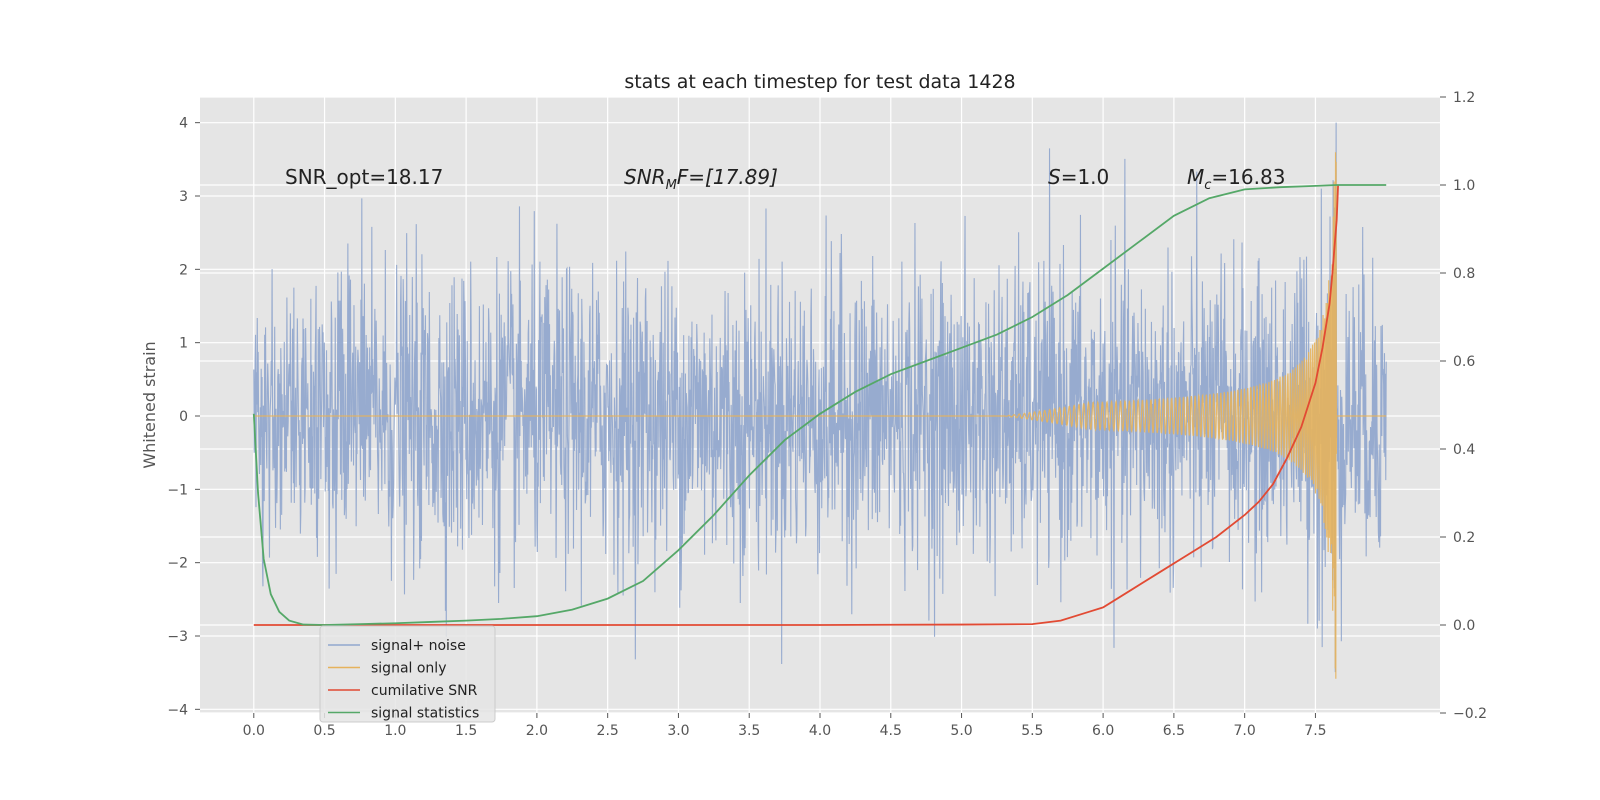 This screenshot has width=1600, height=800. I want to click on x-tick-label: 0.0, so click(254, 731).